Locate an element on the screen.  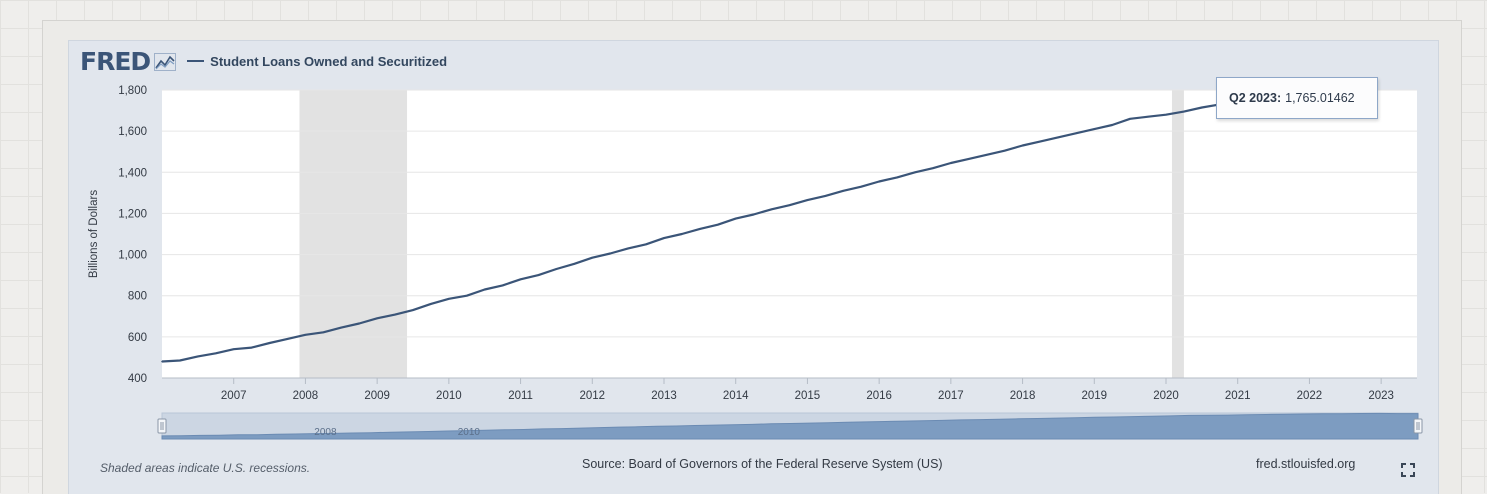
fullscreen-icon is located at coordinates (1408, 470).